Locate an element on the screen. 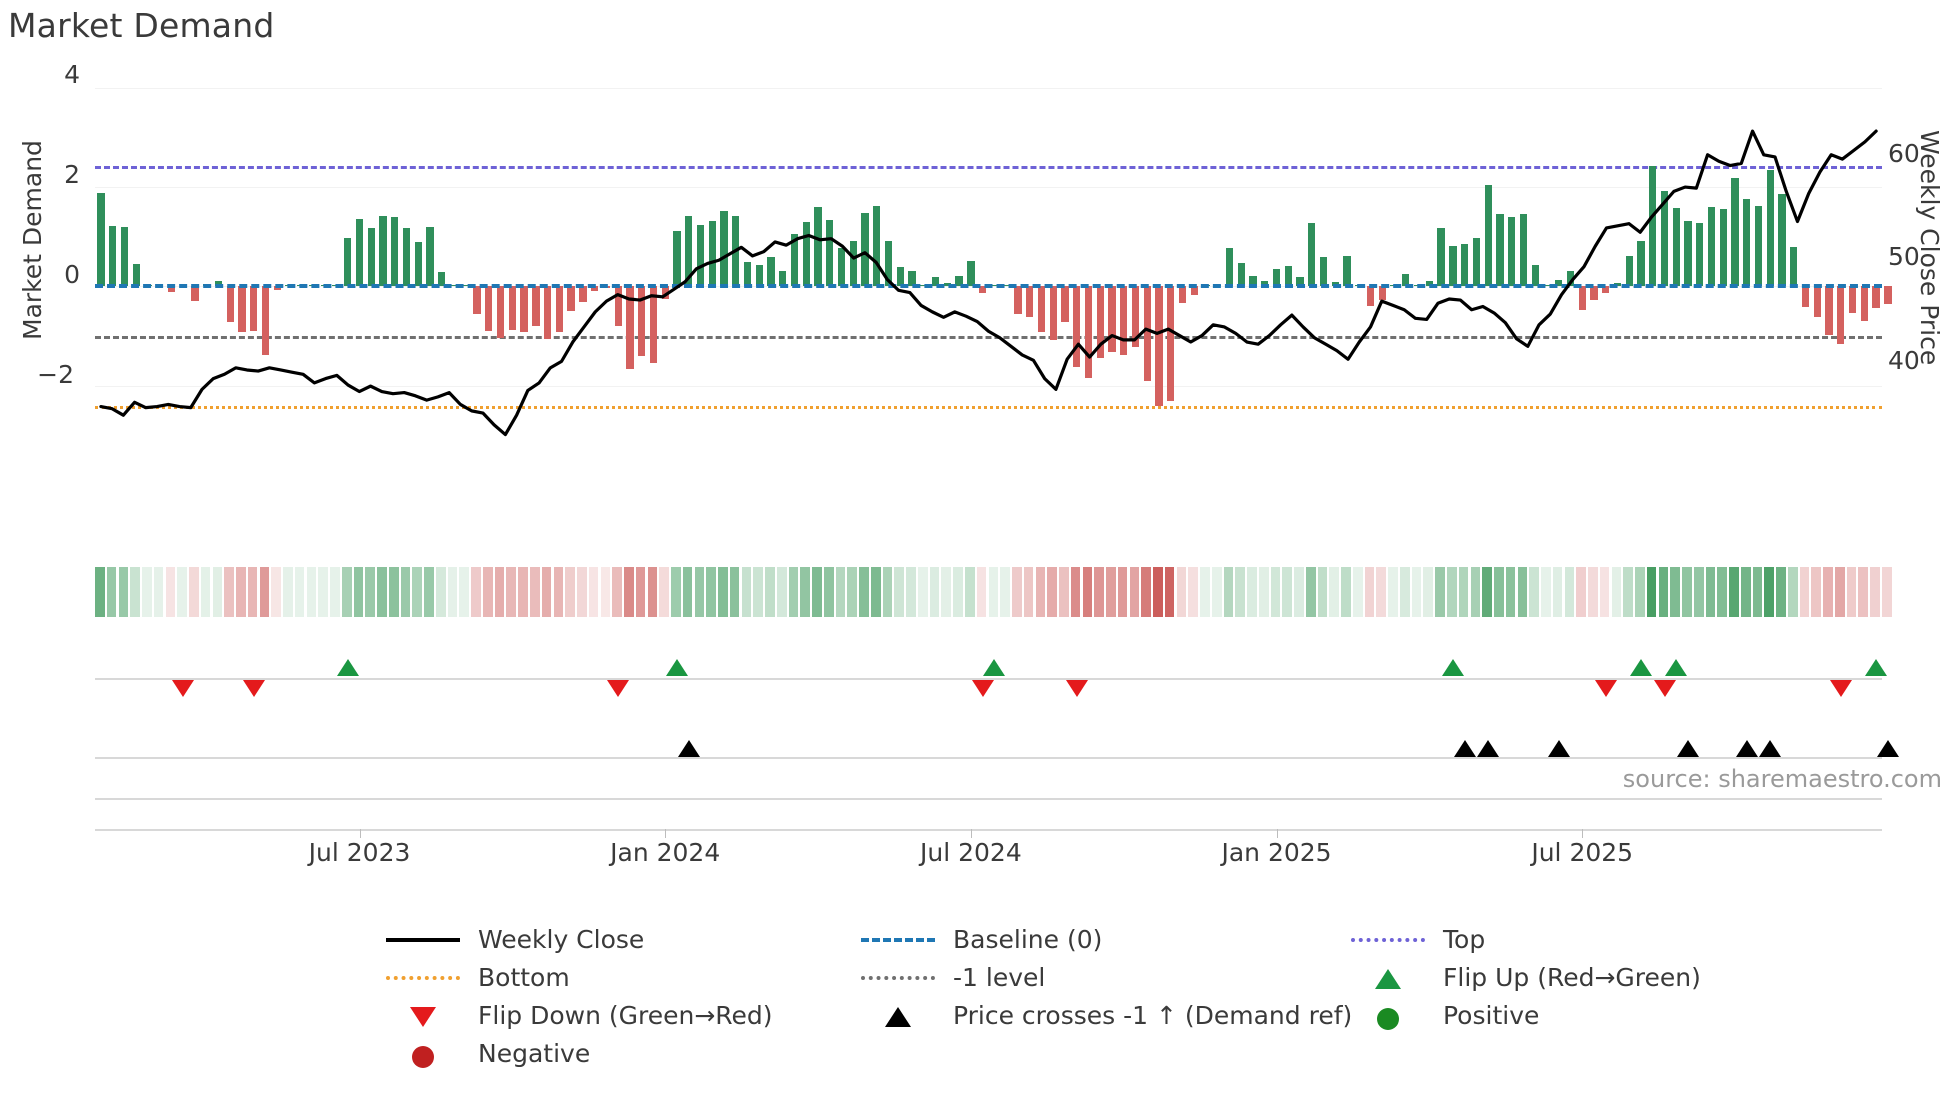 The width and height of the screenshot is (1960, 1102). legend-item: Top is located at coordinates (1415, 939).